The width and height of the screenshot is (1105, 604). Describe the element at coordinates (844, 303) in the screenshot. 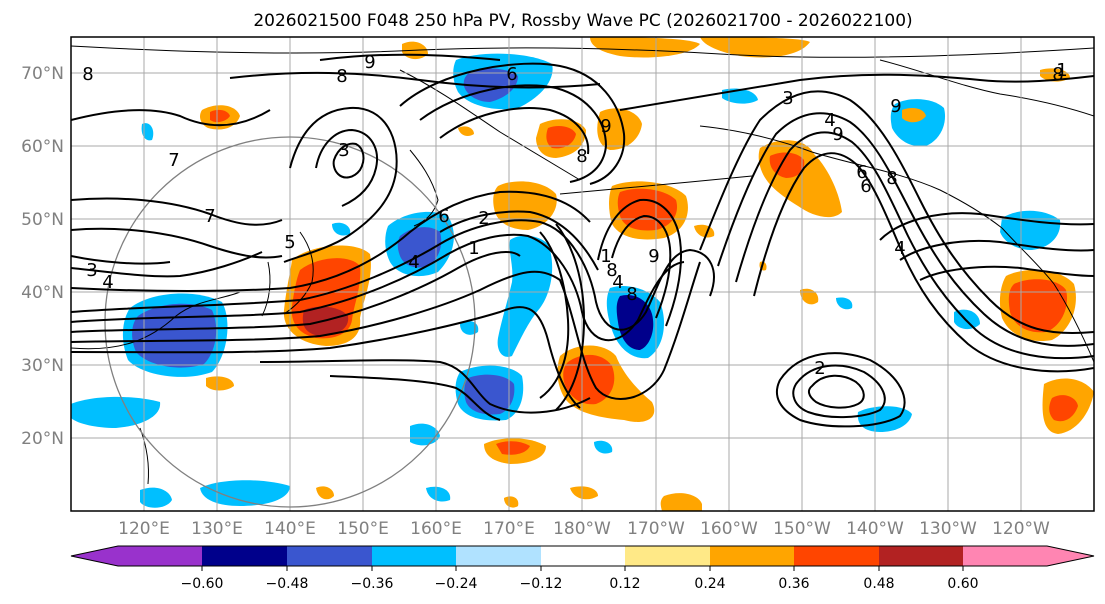

I see `anomaly-neg-east-pacific-small` at that location.